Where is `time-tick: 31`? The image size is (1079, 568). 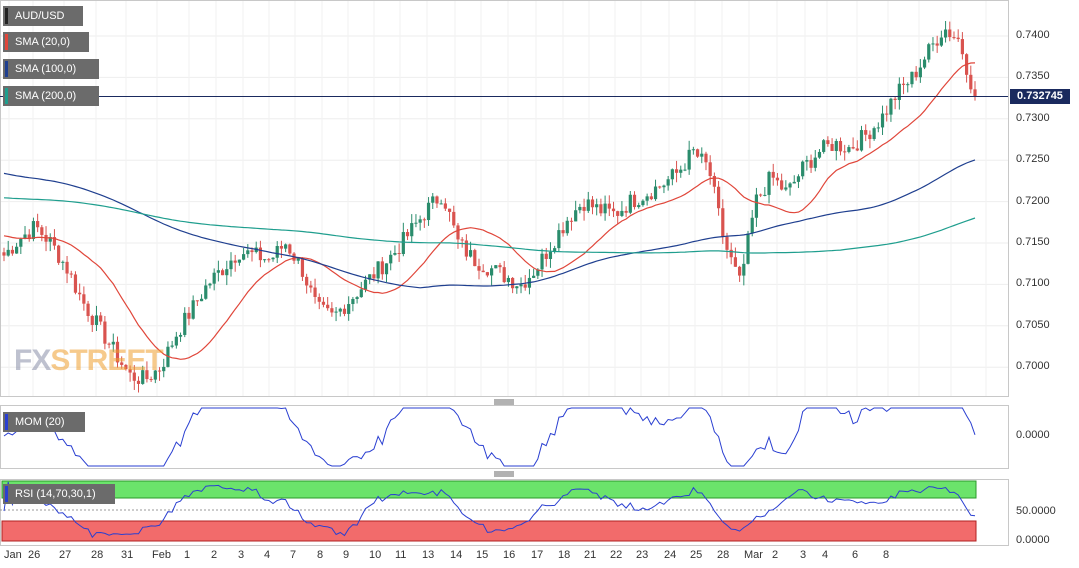 time-tick: 31 is located at coordinates (127, 555).